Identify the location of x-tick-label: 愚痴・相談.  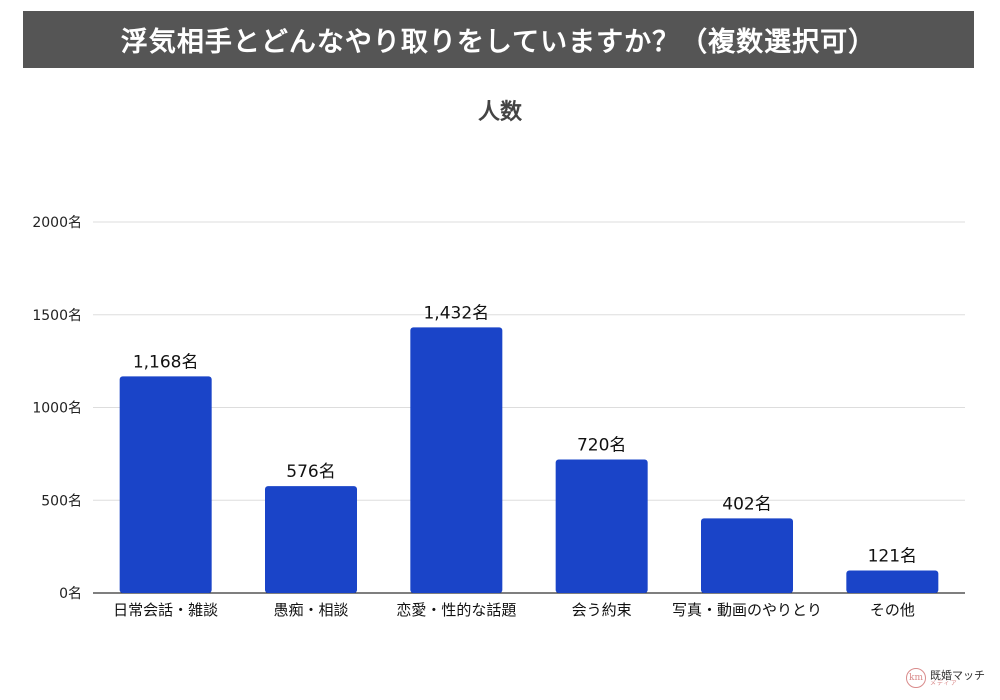
(310, 610).